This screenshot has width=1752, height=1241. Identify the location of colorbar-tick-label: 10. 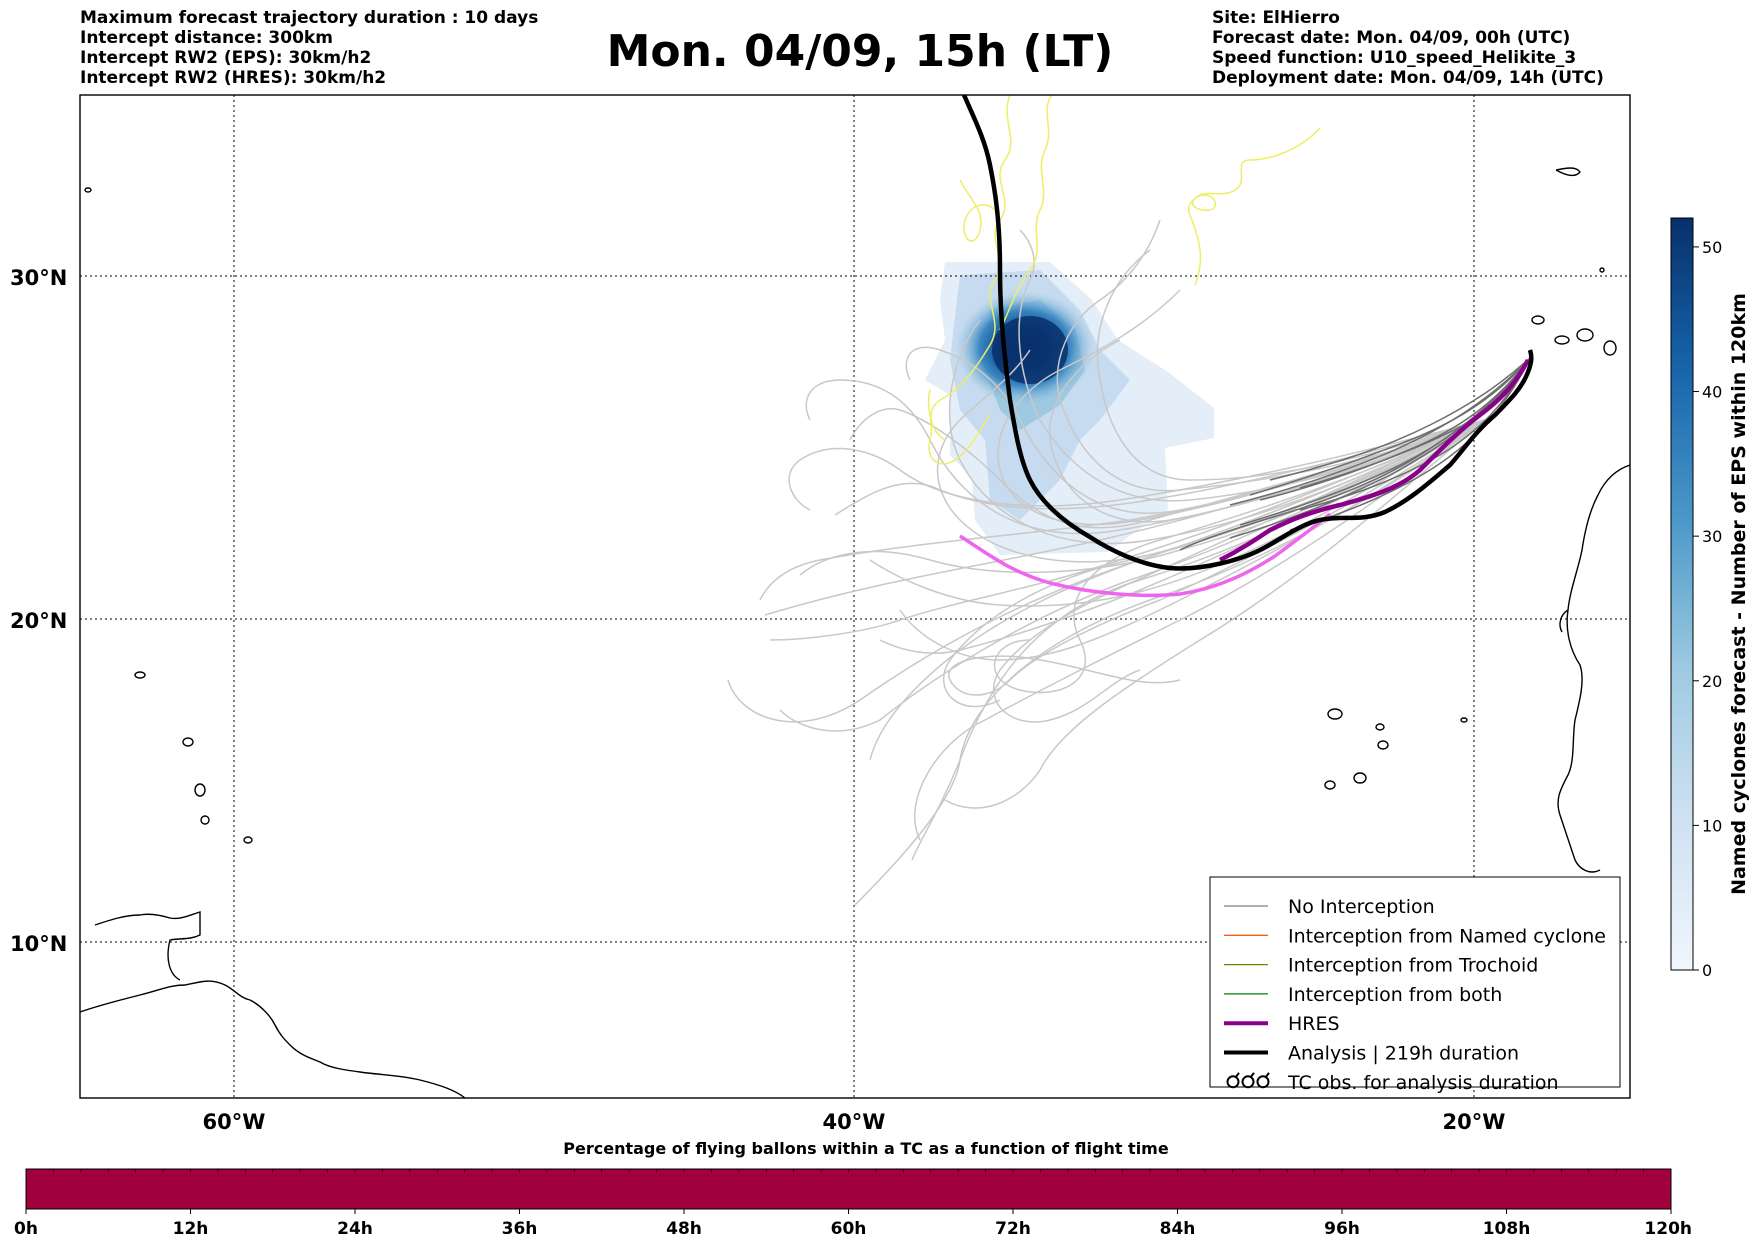
(1712, 825).